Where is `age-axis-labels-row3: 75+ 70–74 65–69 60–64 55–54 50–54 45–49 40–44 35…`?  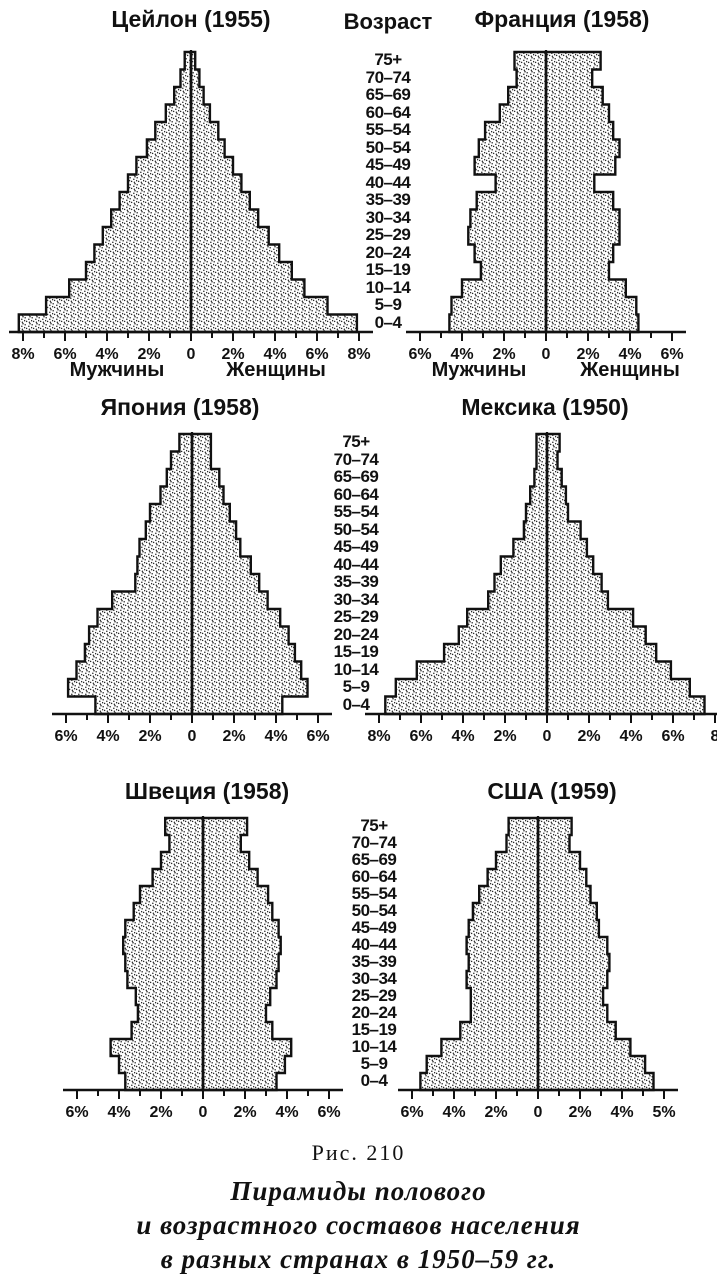 age-axis-labels-row3: 75+ 70–74 65–69 60–64 55–54 50–54 45–49 40–44 35… is located at coordinates (374, 953).